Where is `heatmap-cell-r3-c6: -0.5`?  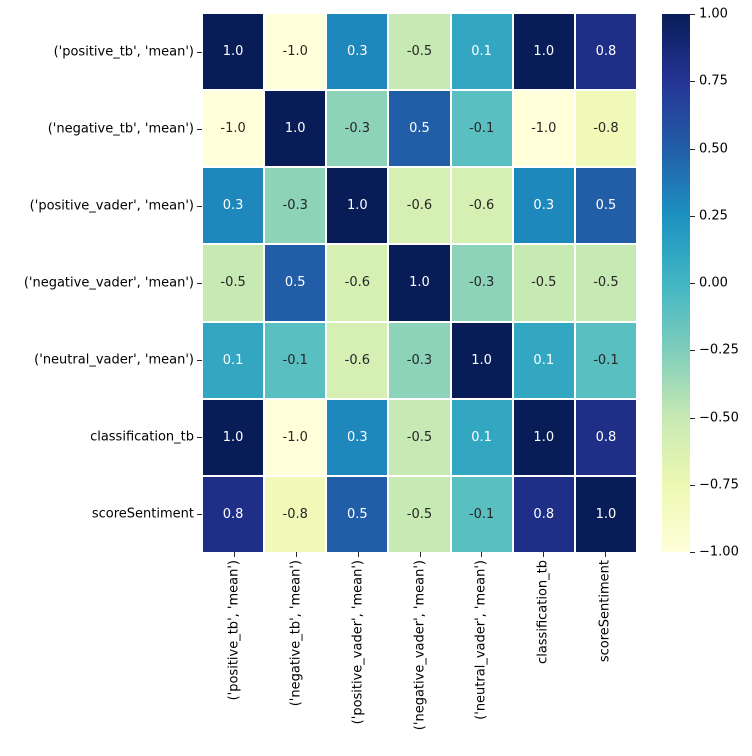 heatmap-cell-r3-c6: -0.5 is located at coordinates (605, 283).